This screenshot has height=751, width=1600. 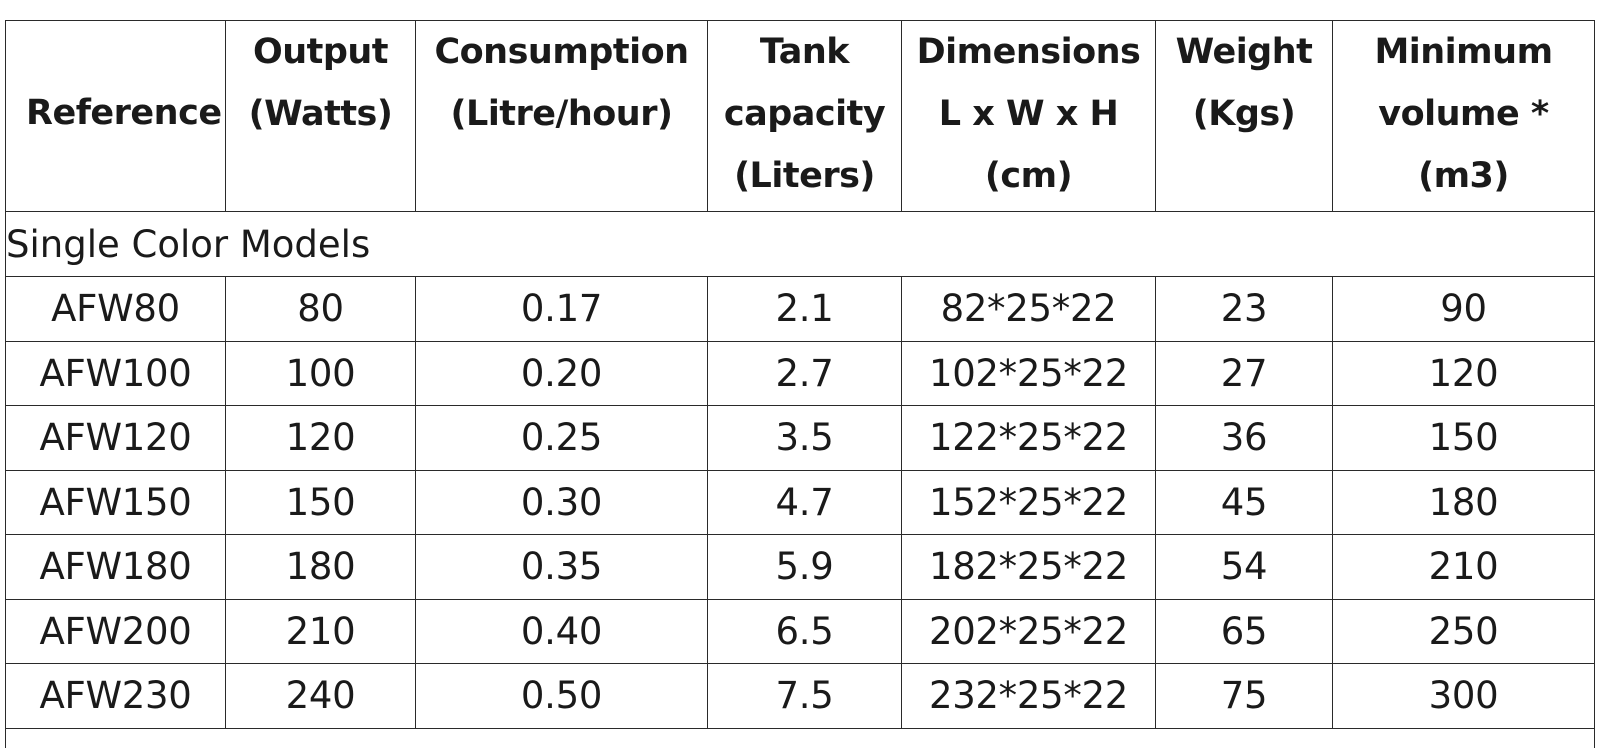 I want to click on table-row-partial, so click(x=800, y=737).